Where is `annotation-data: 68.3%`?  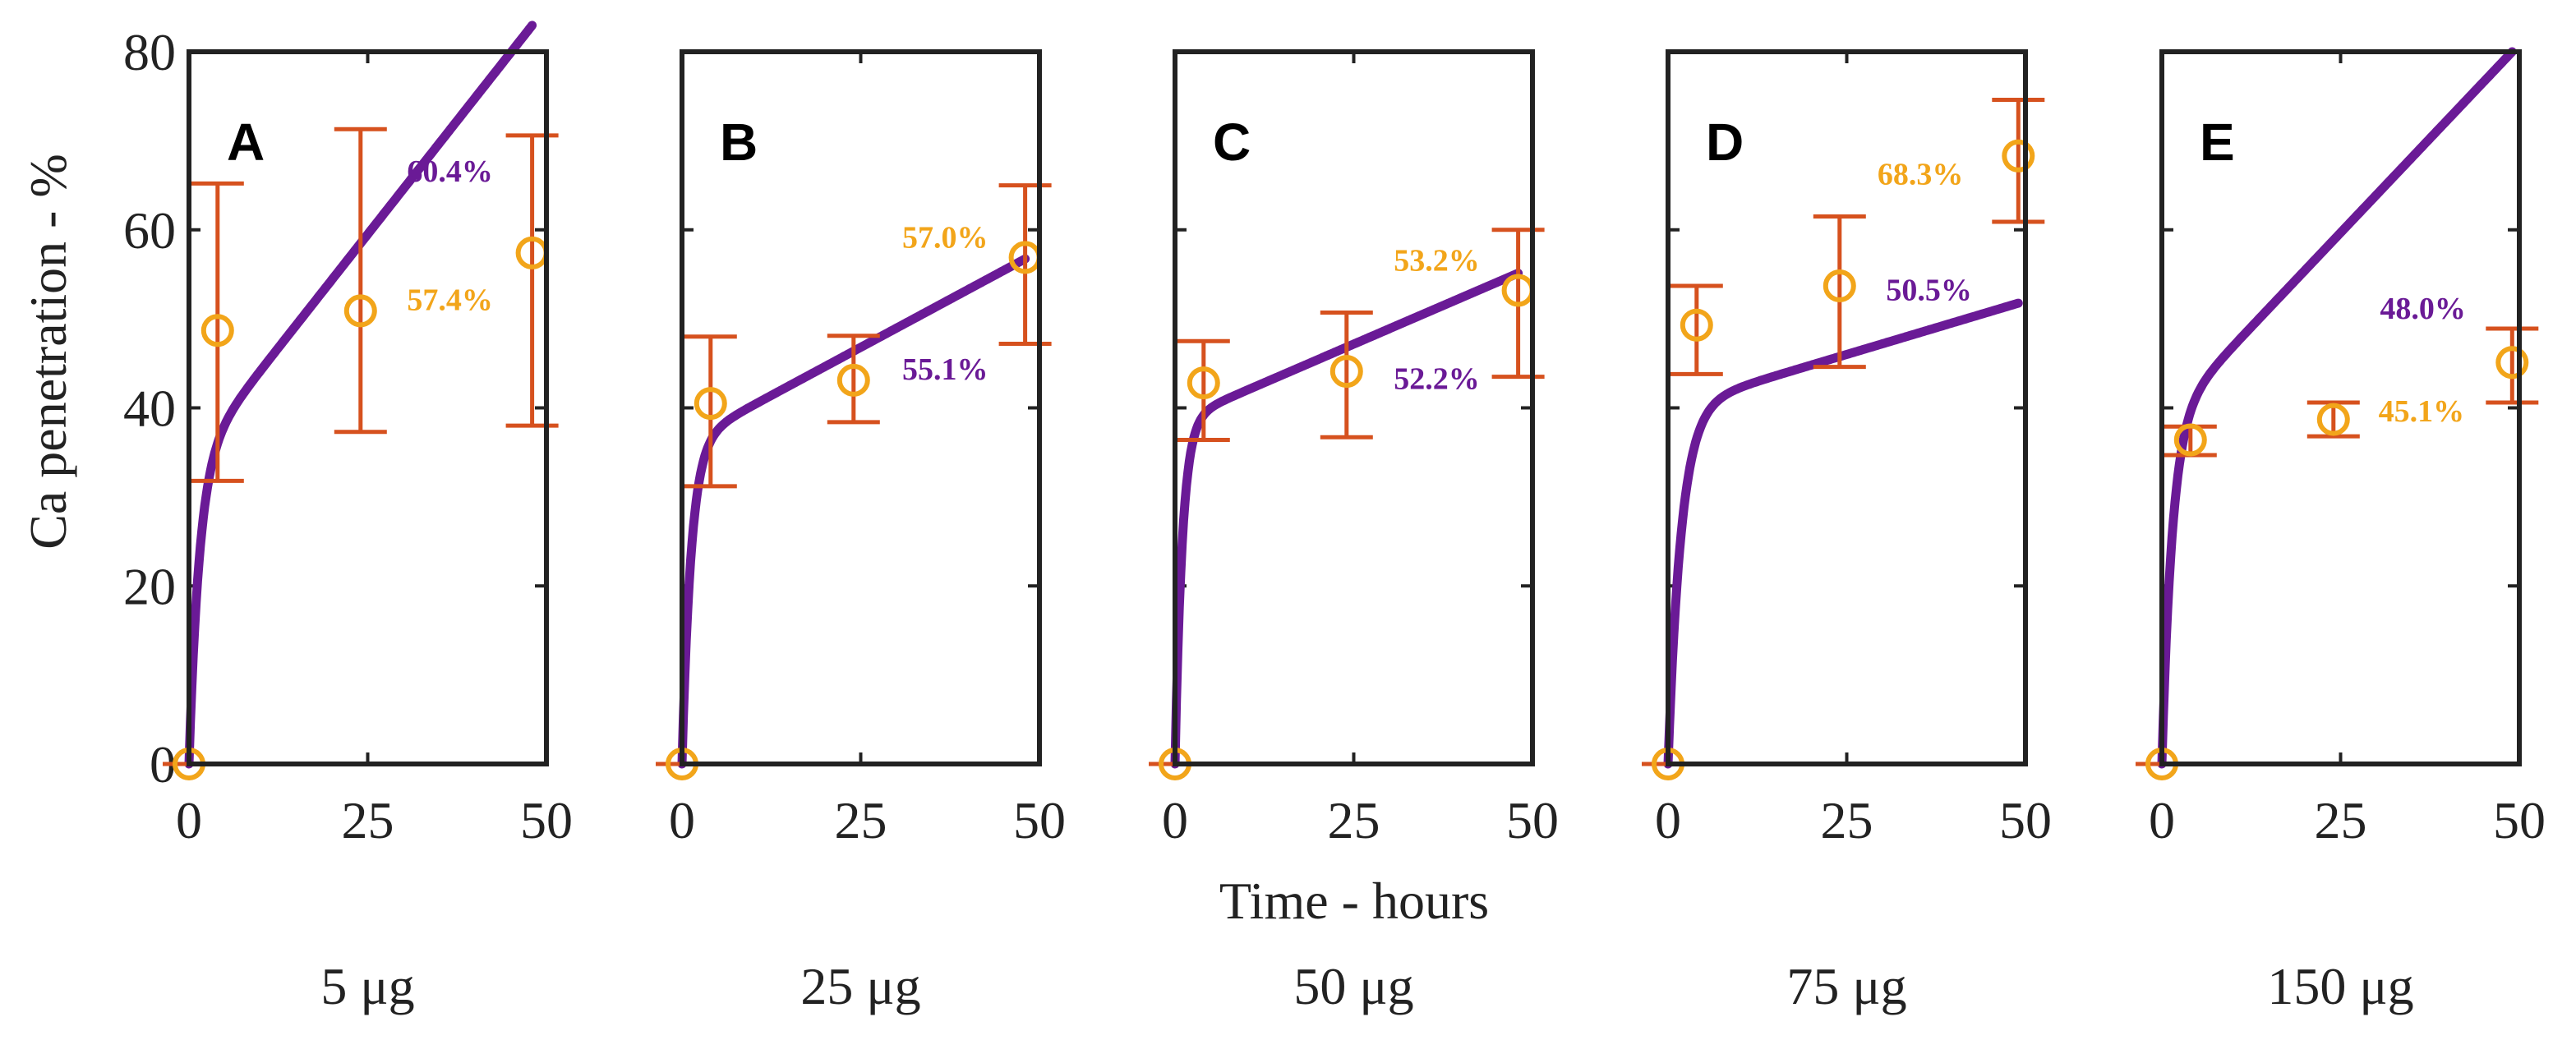
annotation-data: 68.3% is located at coordinates (1921, 174).